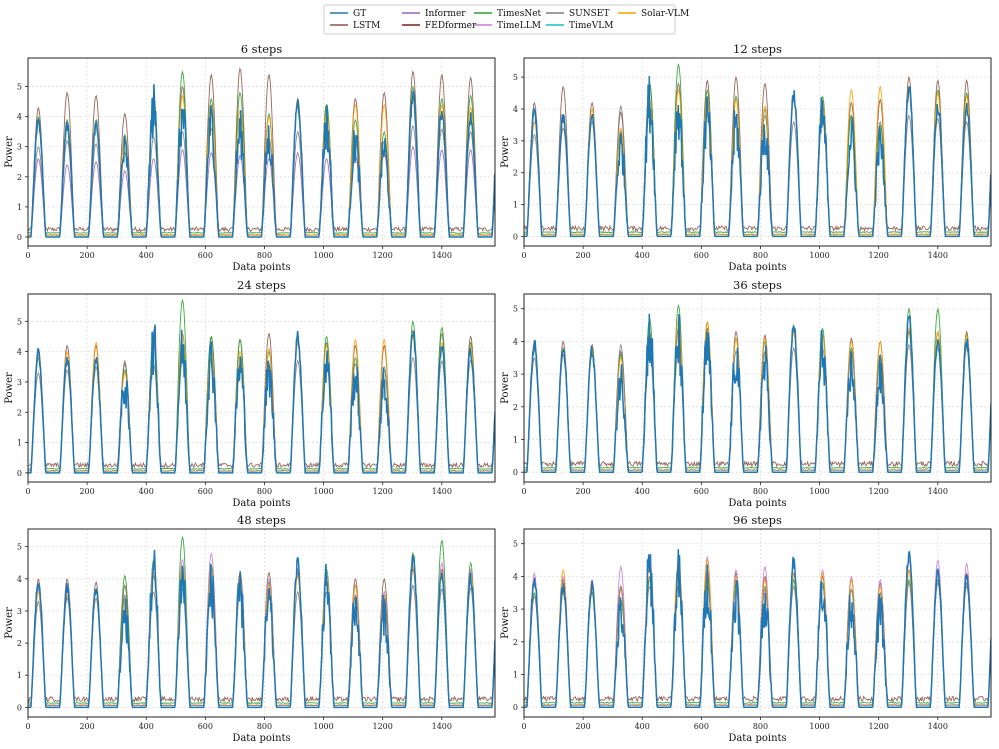 Image resolution: width=999 pixels, height=749 pixels. What do you see at coordinates (262, 49) in the screenshot?
I see `panel-title: 6 steps` at bounding box center [262, 49].